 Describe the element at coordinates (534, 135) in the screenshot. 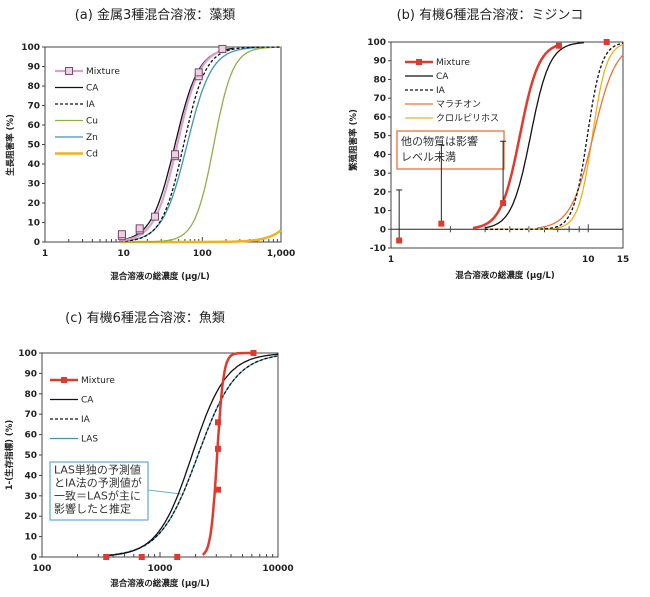

I see `series-curve-CA` at that location.